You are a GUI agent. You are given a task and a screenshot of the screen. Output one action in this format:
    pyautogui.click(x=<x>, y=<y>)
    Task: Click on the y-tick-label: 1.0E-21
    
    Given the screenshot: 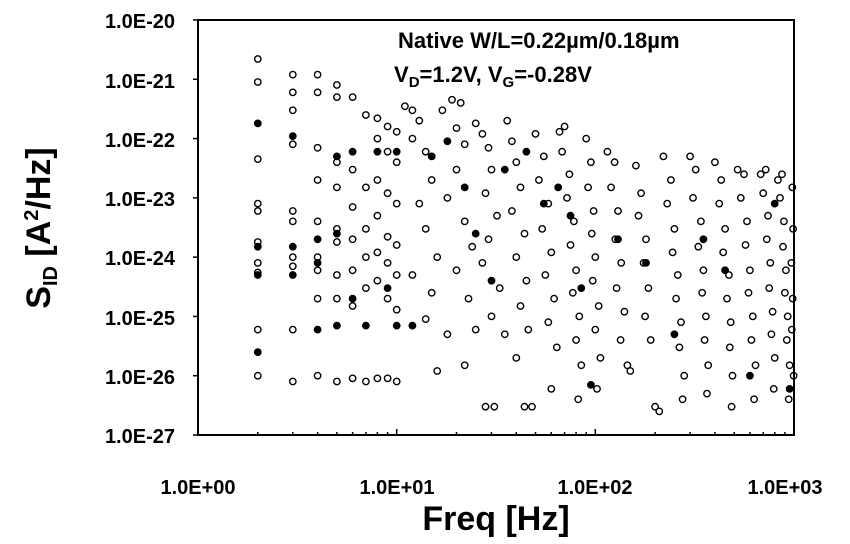 What is the action you would take?
    pyautogui.click(x=140, y=82)
    